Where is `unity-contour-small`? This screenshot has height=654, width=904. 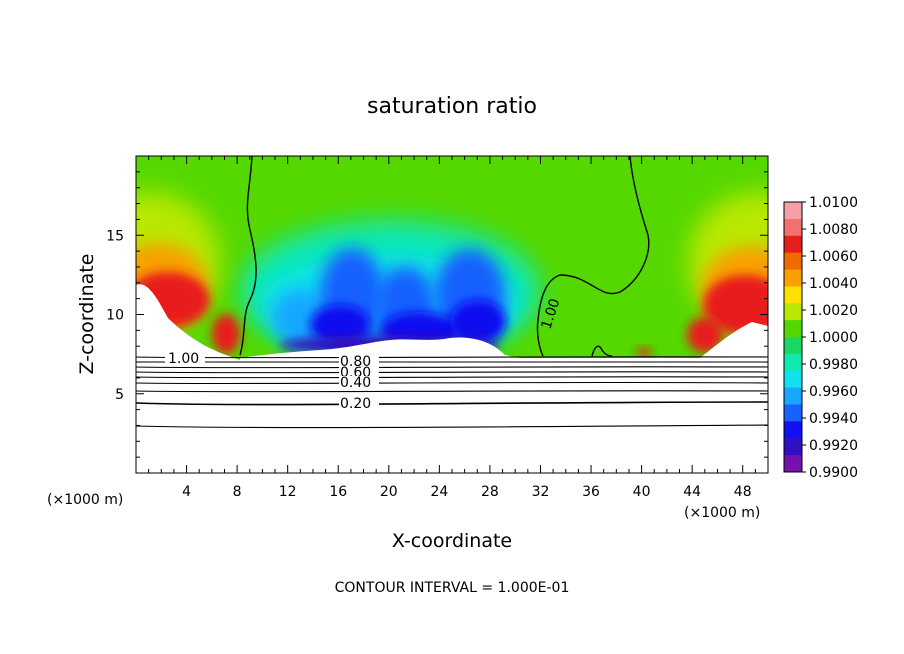
unity-contour-small is located at coordinates (602, 351).